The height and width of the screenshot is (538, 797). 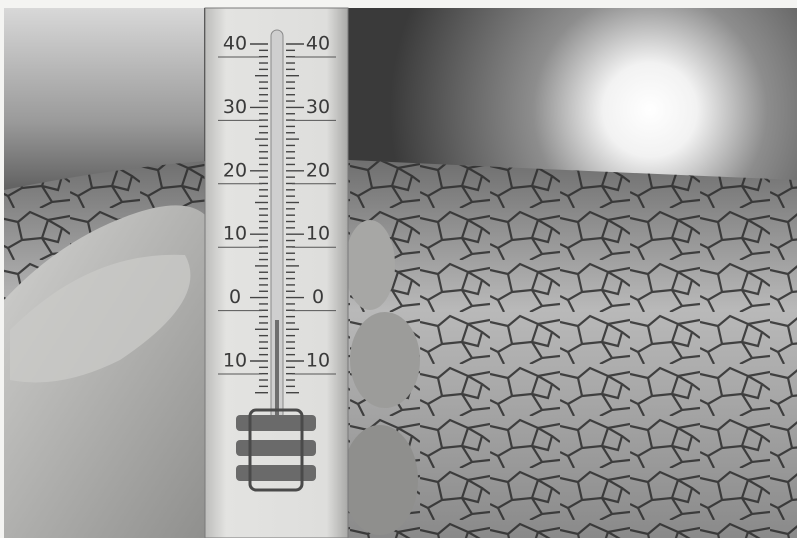 I want to click on bulb-clip, so click(x=276, y=450).